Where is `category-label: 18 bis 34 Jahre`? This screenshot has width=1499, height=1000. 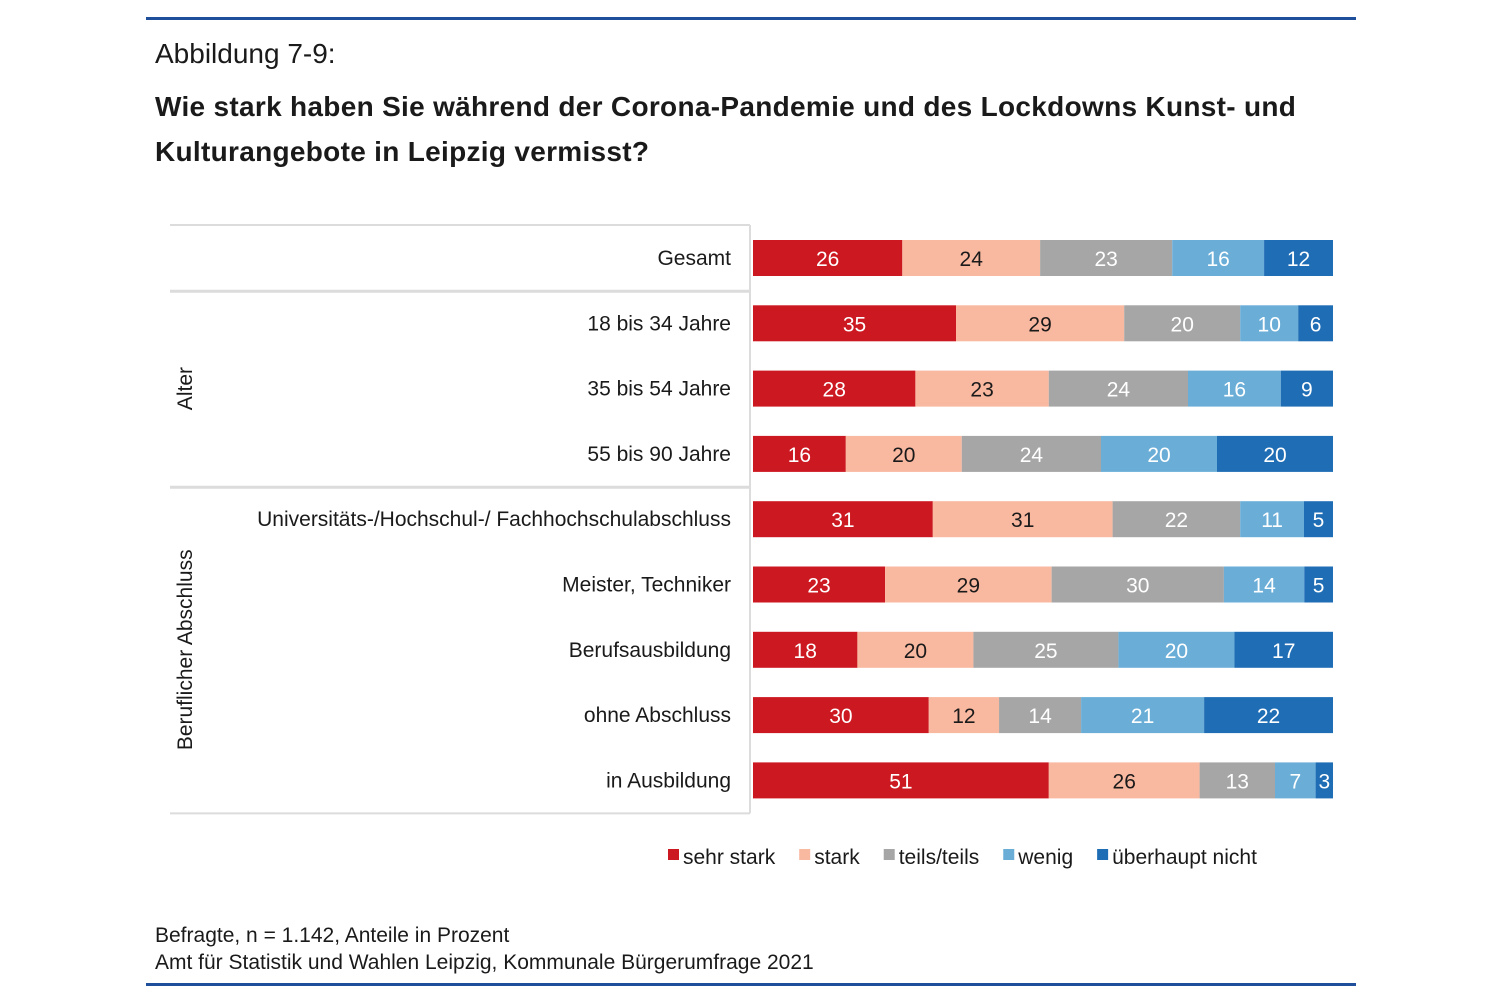 category-label: 18 bis 34 Jahre is located at coordinates (659, 323).